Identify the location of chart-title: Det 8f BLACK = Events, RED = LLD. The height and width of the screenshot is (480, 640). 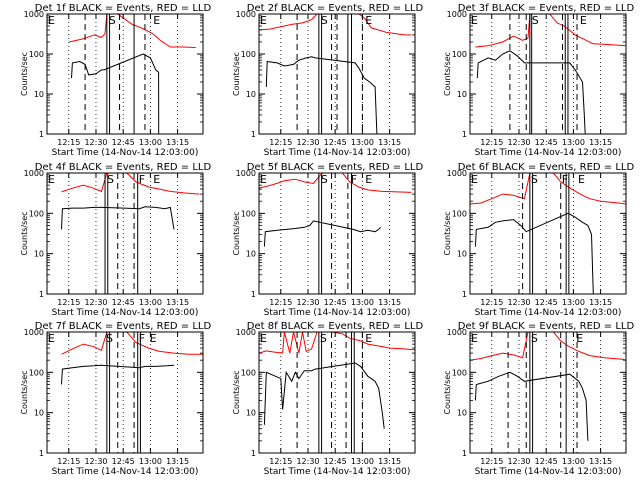
(335, 326).